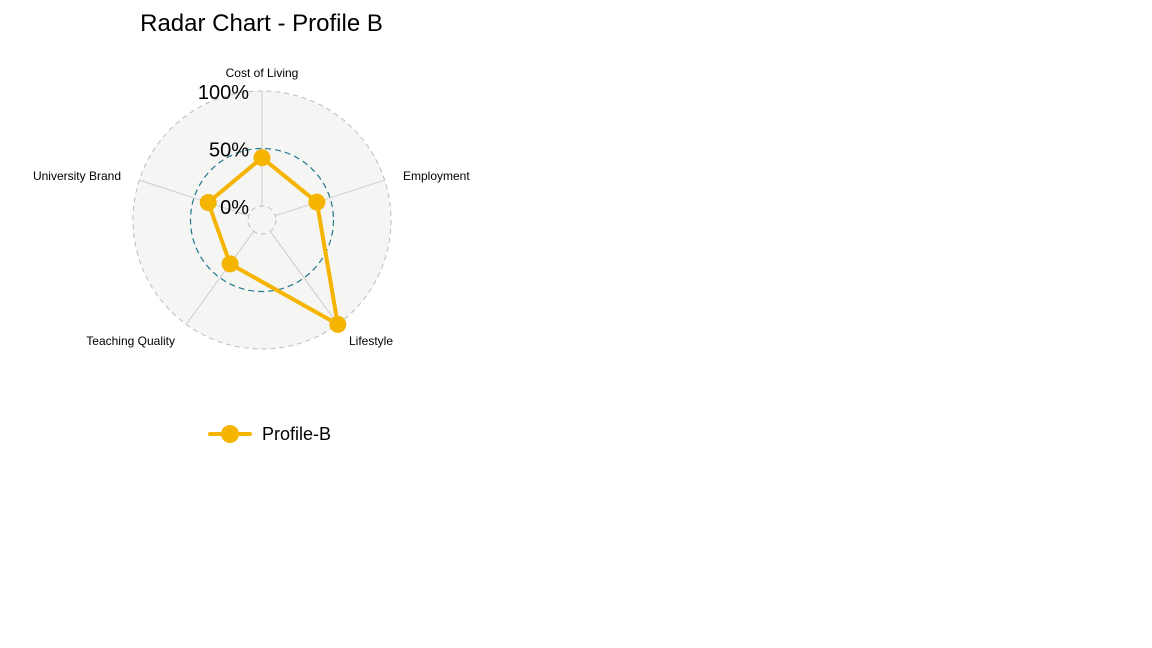  I want to click on radar-series, so click(273, 241).